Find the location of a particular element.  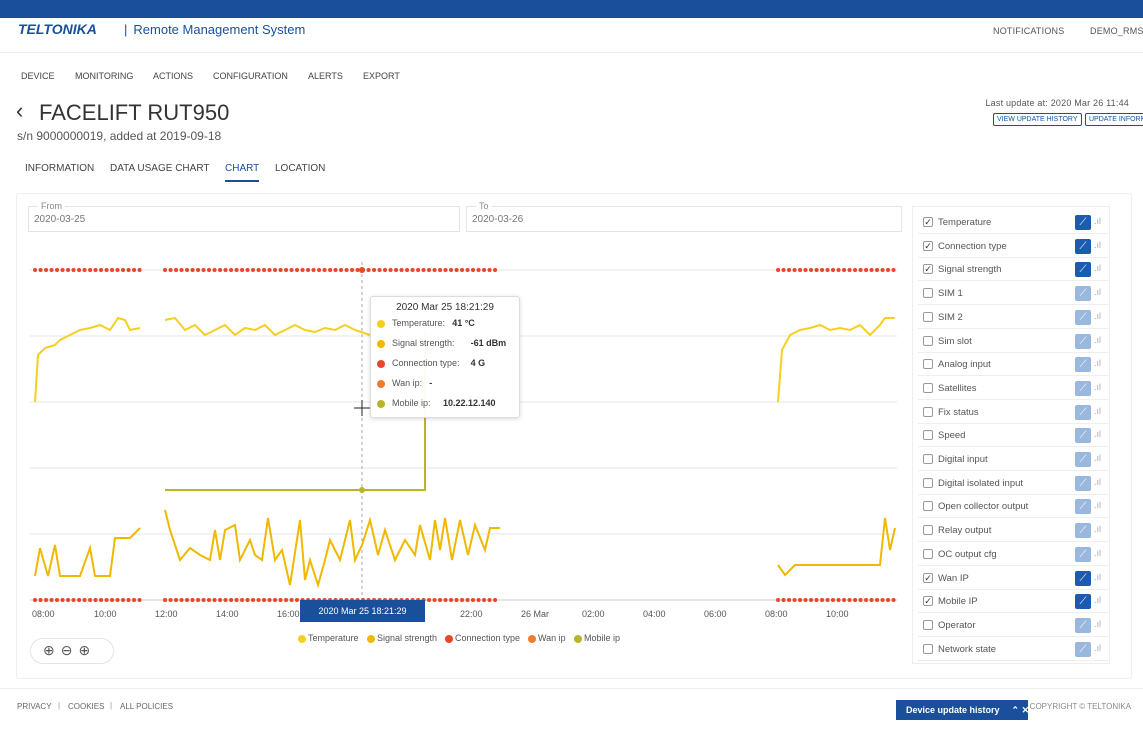

legend-dot is located at coordinates (532, 639).